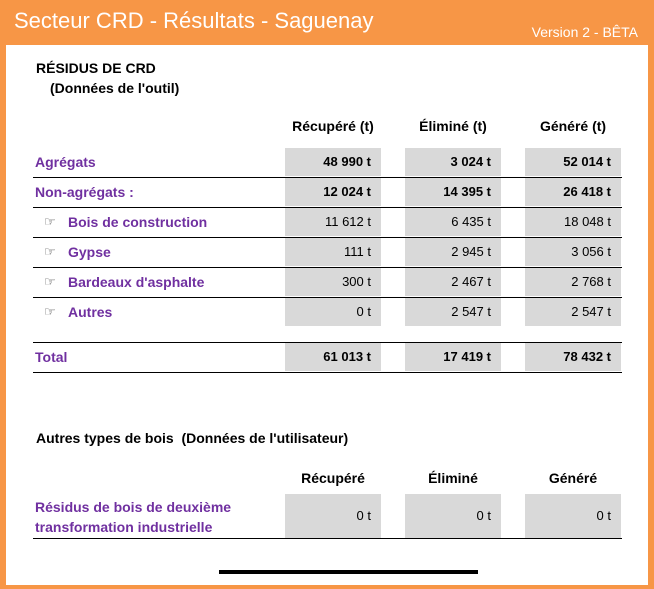  What do you see at coordinates (573, 516) in the screenshot?
I see `cell-residus-genere: 0 t` at bounding box center [573, 516].